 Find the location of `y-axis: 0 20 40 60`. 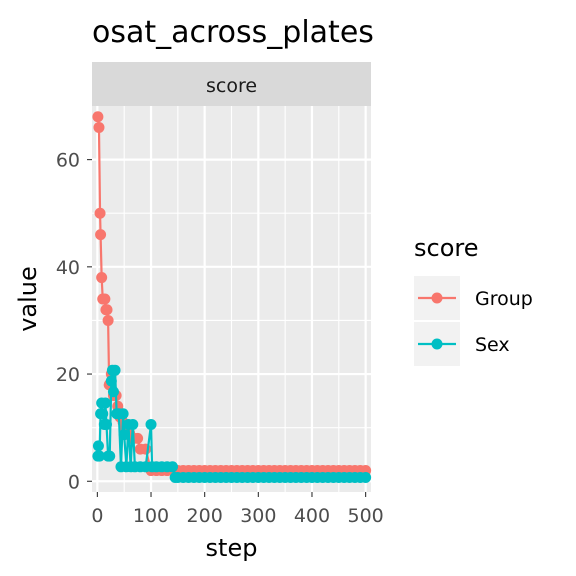

y-axis: 0 20 40 60 is located at coordinates (74, 321).